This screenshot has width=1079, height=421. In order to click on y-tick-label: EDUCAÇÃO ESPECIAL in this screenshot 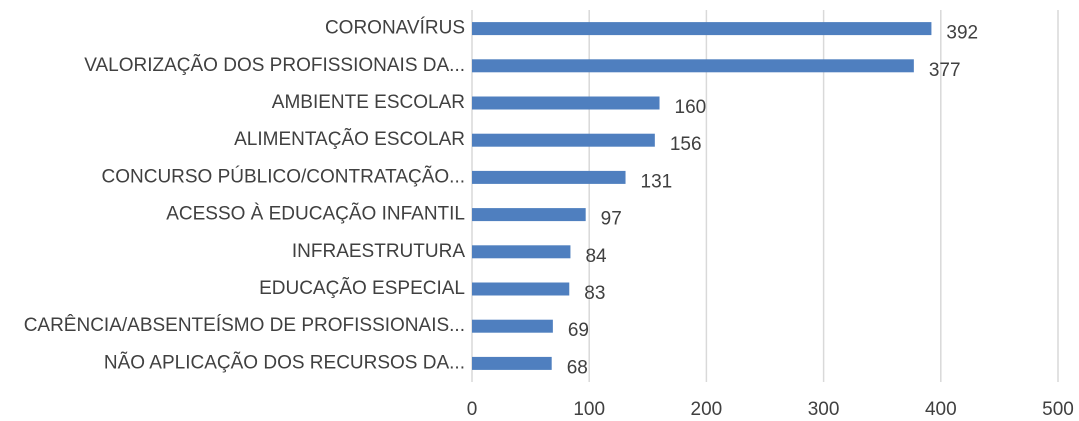, I will do `click(362, 288)`.